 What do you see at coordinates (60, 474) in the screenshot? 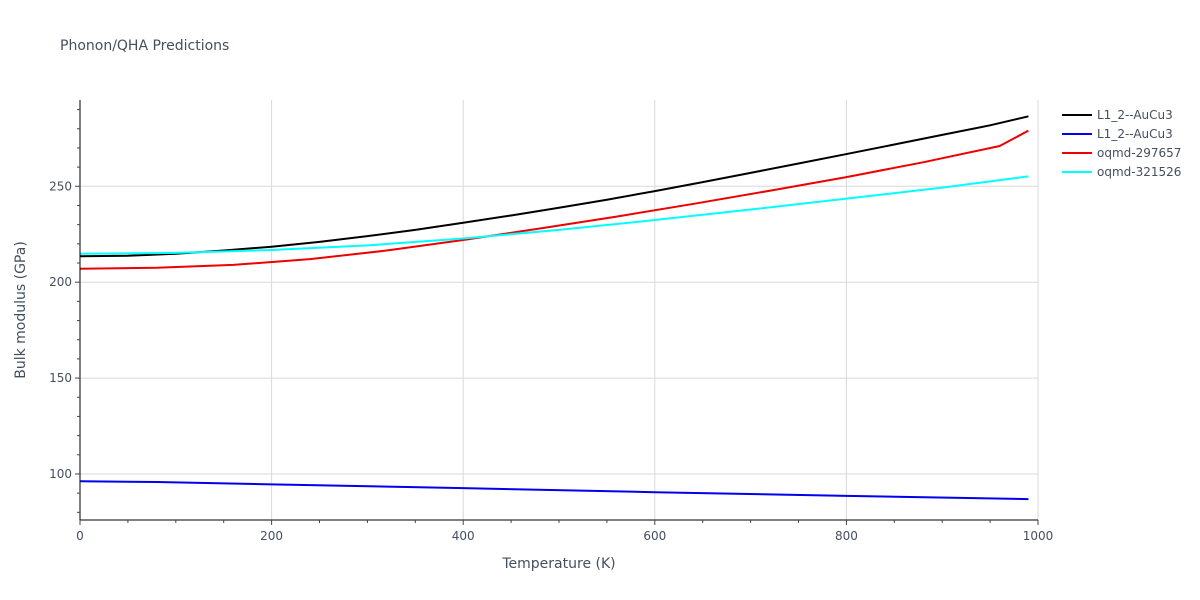
I see `y-tick-label: 100` at bounding box center [60, 474].